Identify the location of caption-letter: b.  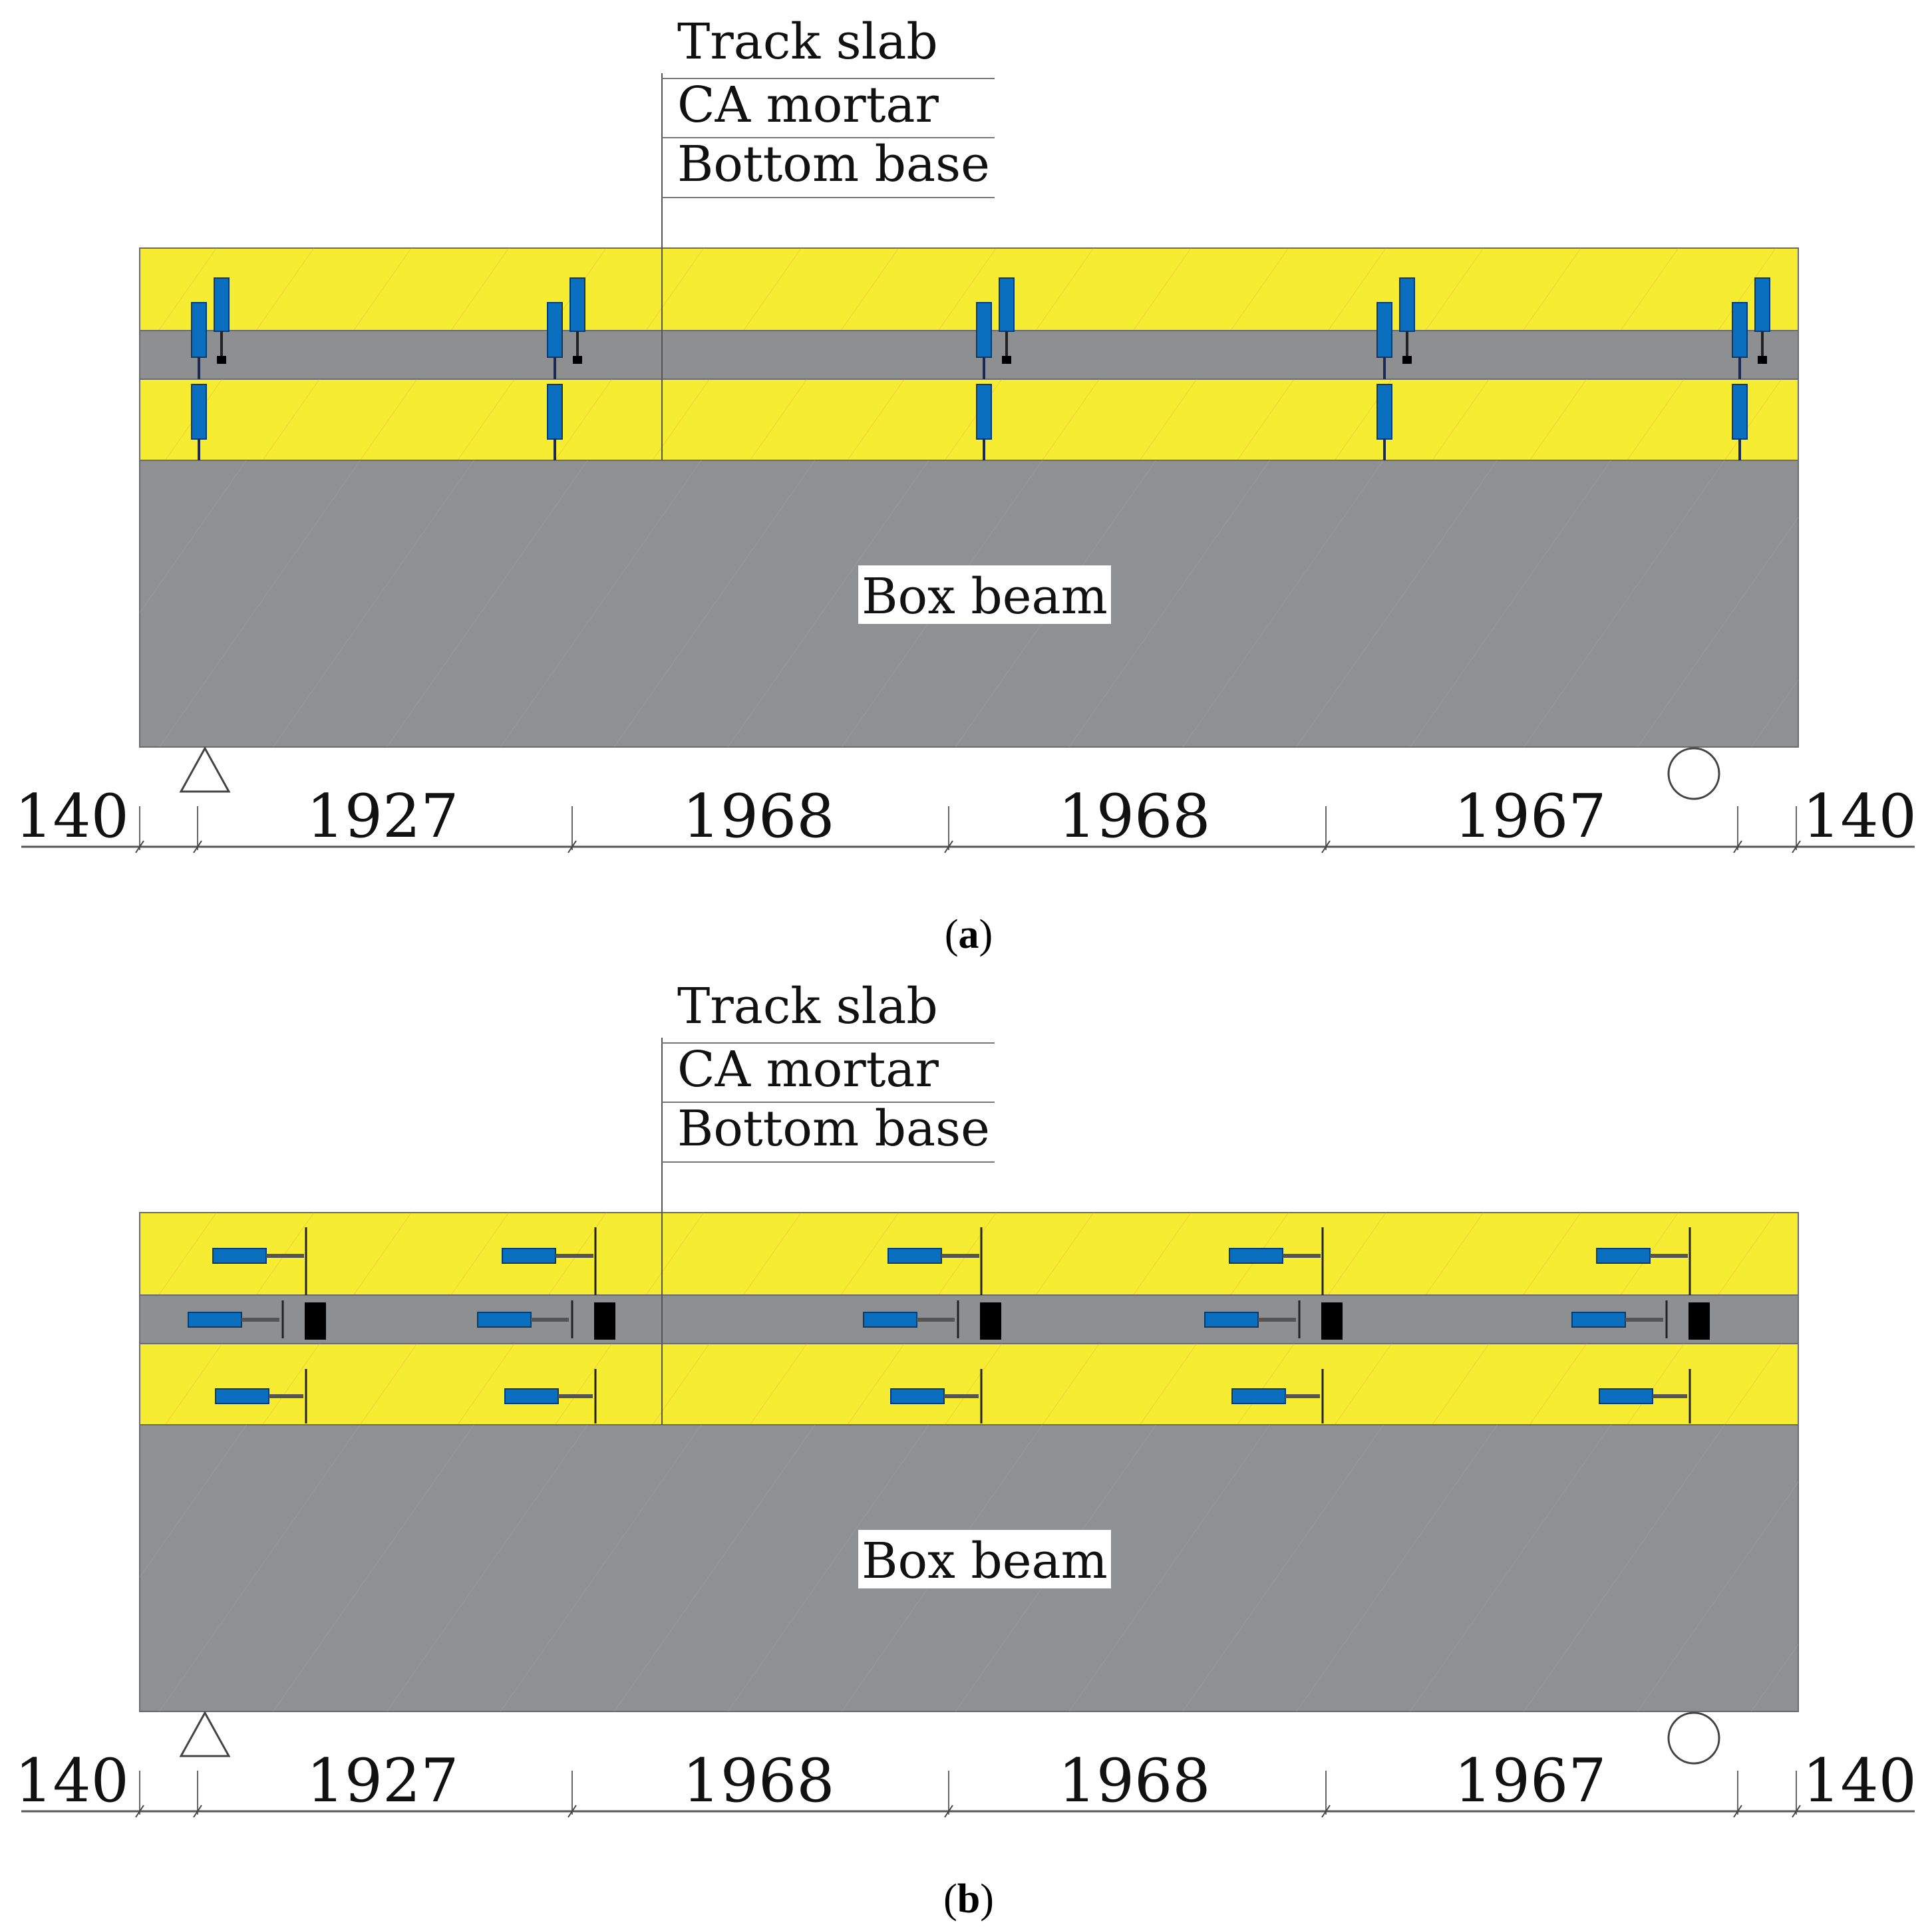
(968, 1899).